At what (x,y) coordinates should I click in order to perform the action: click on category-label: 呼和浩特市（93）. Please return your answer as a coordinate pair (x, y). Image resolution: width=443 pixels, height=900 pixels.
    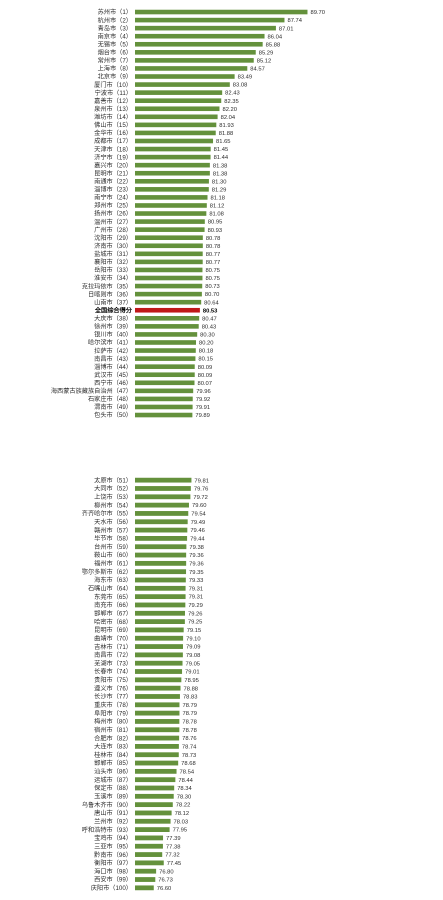
    Looking at the image, I should click on (107, 830).